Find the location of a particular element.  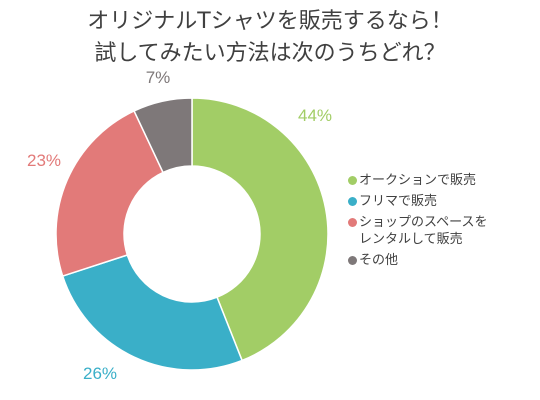

legend-label: ショップのスペースを レンタルして販売 is located at coordinates (423, 231).